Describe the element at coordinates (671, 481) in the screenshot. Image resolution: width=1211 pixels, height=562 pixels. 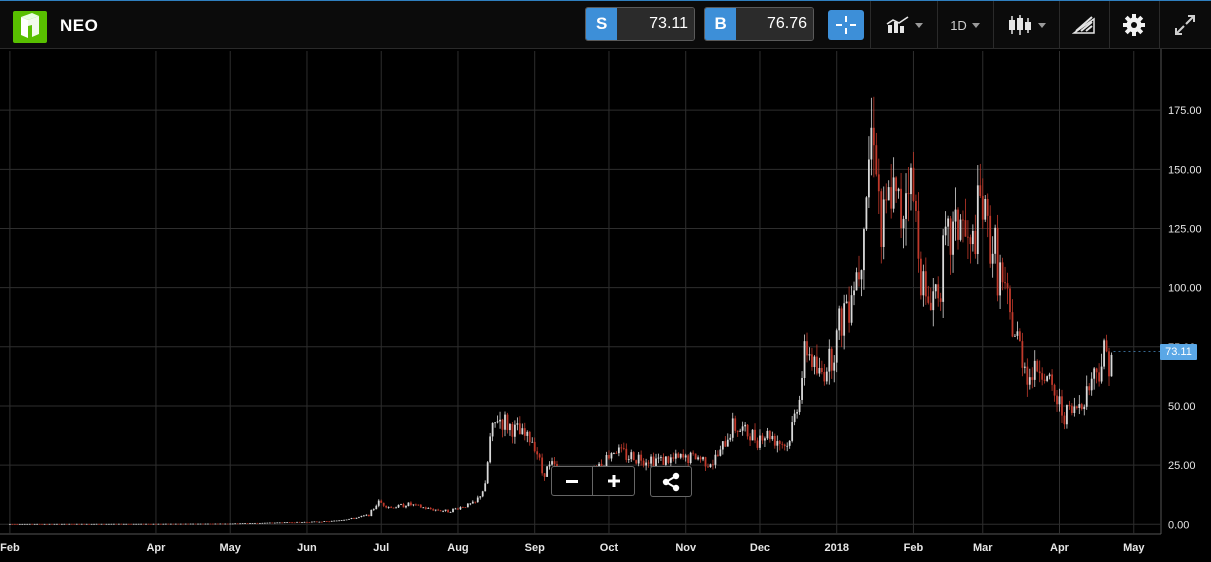
I see `share-button` at that location.